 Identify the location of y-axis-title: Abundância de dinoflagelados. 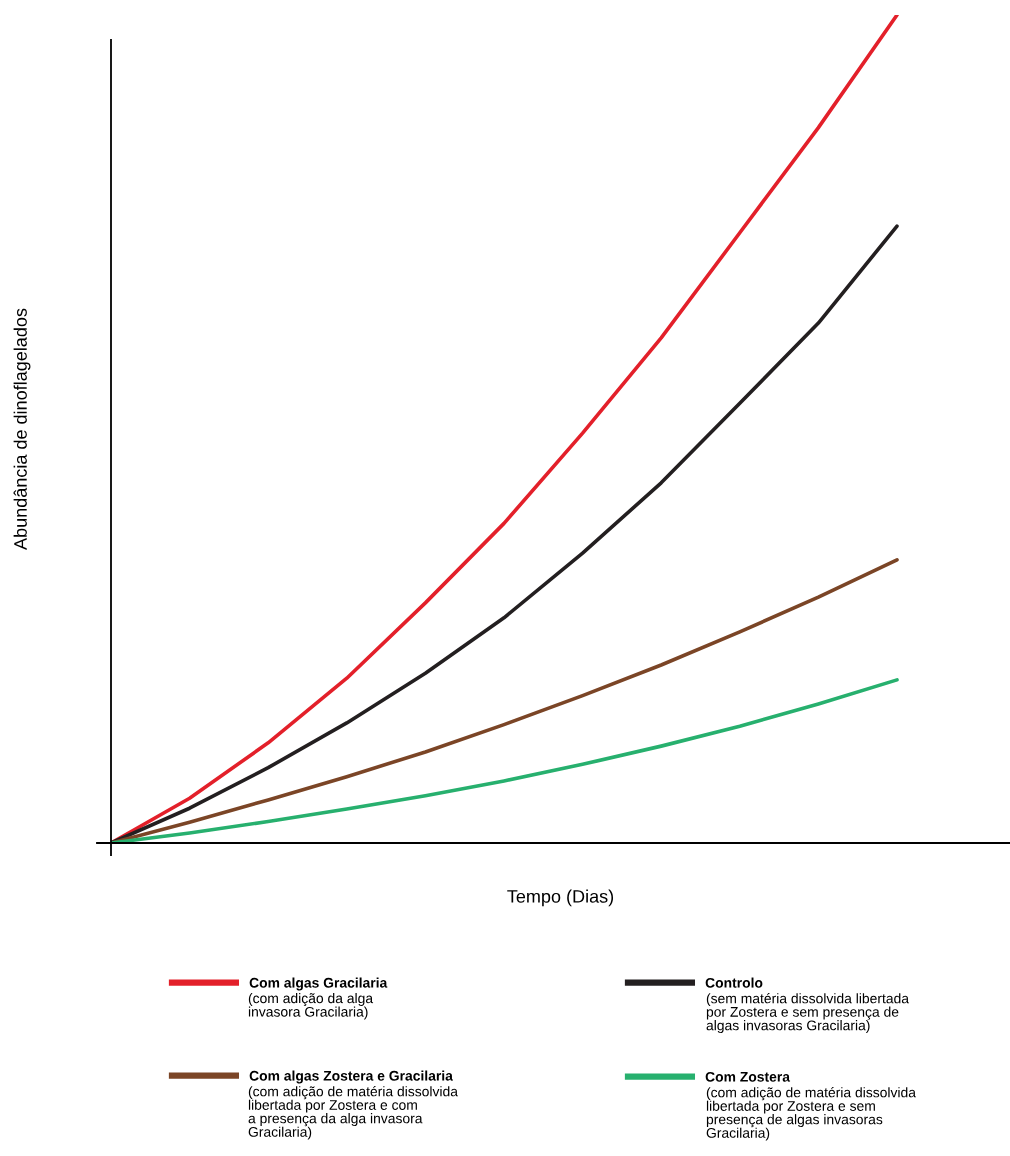
(22, 429).